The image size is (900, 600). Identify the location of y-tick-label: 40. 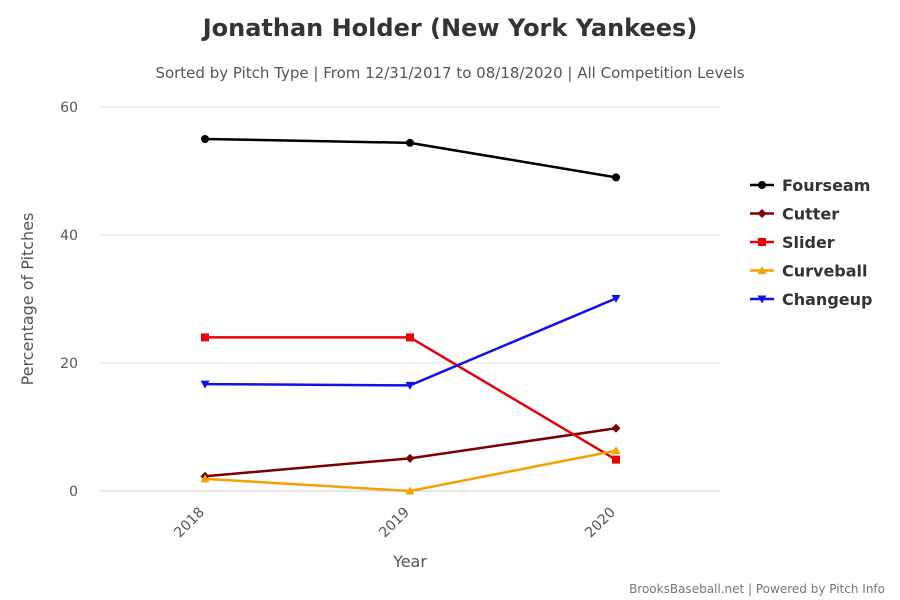
(69, 236).